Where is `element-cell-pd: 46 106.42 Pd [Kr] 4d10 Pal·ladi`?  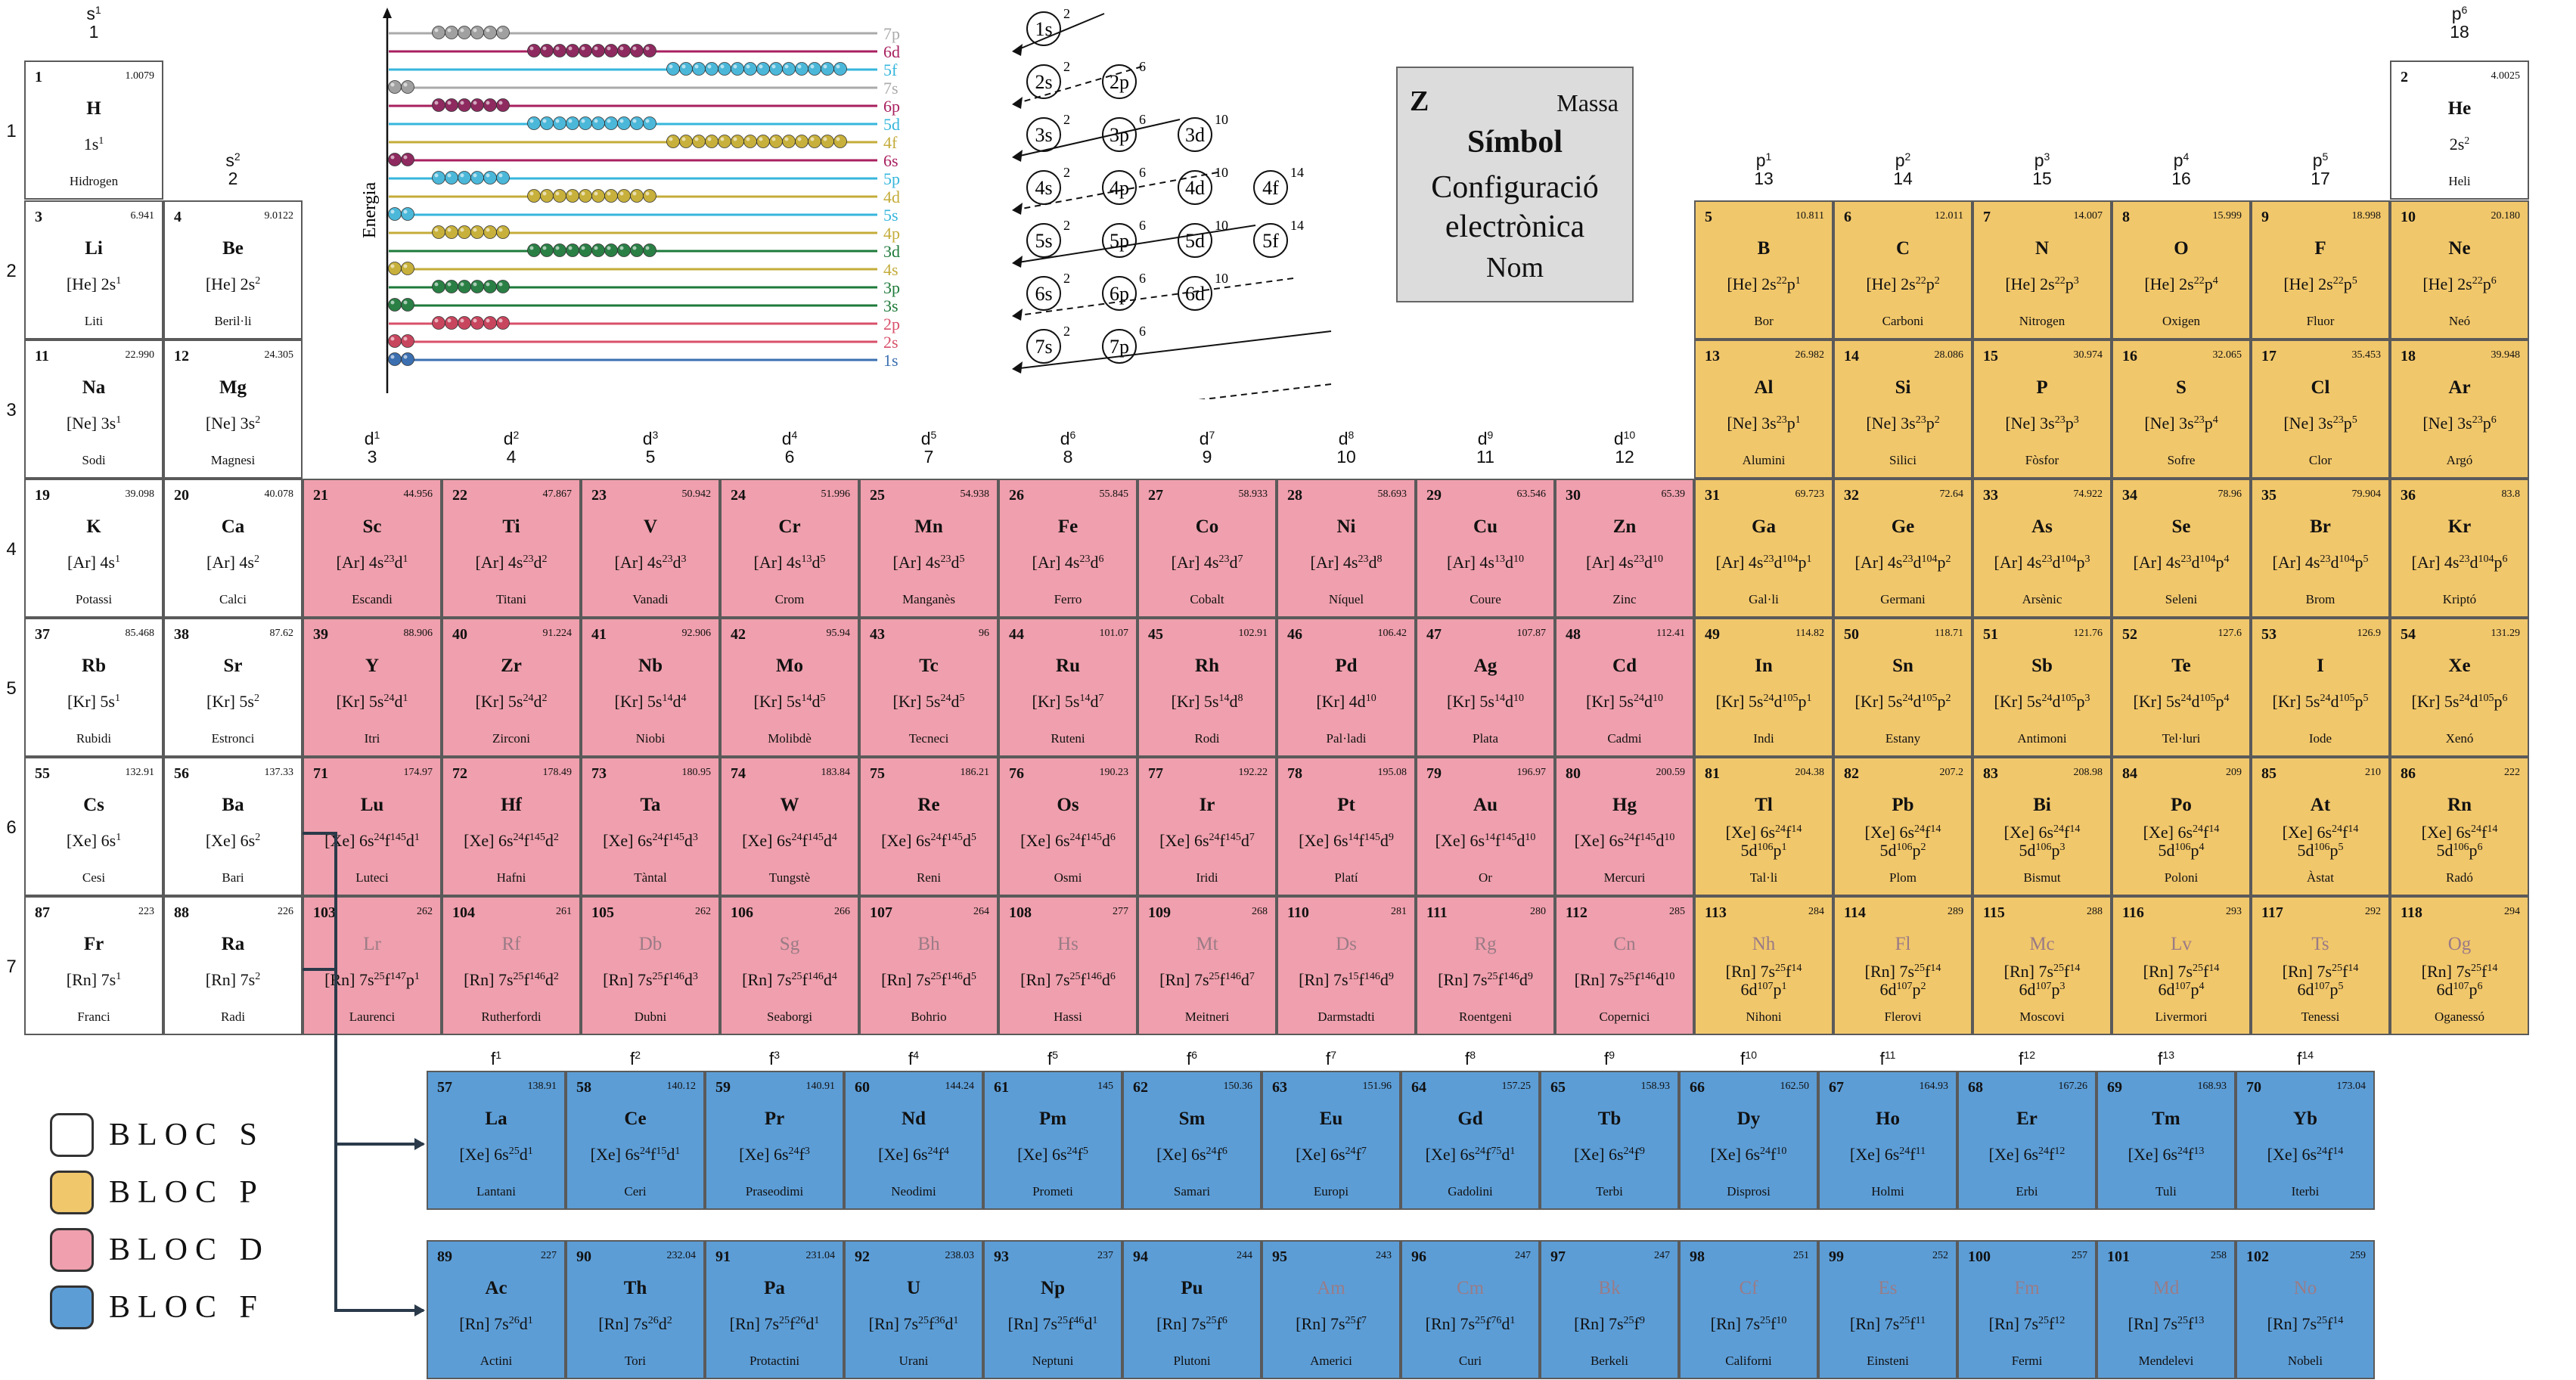 element-cell-pd: 46 106.42 Pd [Kr] 4d10 Pal·ladi is located at coordinates (1346, 688).